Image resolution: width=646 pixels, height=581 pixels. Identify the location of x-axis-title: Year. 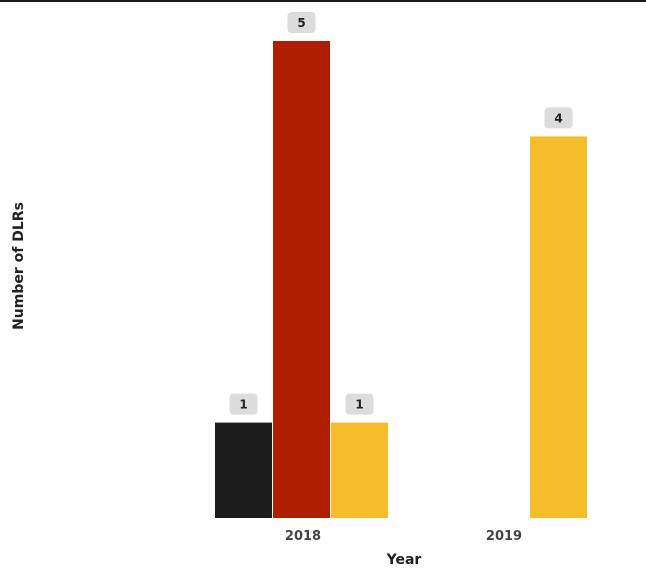
(404, 560).